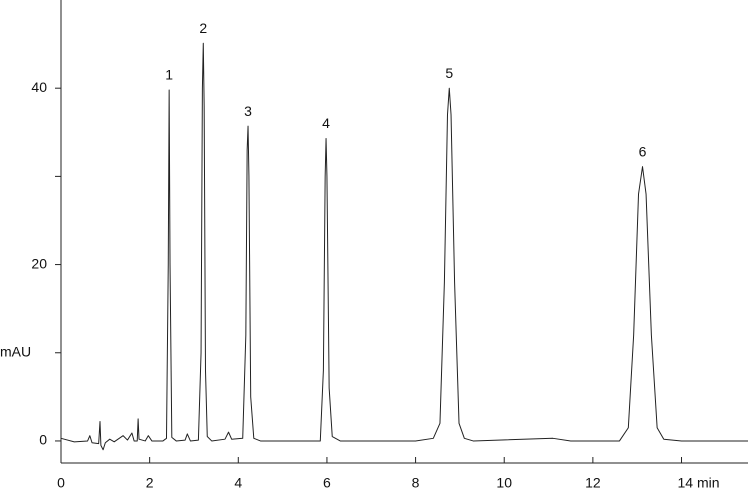 The image size is (750, 490). Describe the element at coordinates (593, 482) in the screenshot. I see `x-tick-label: 12` at that location.